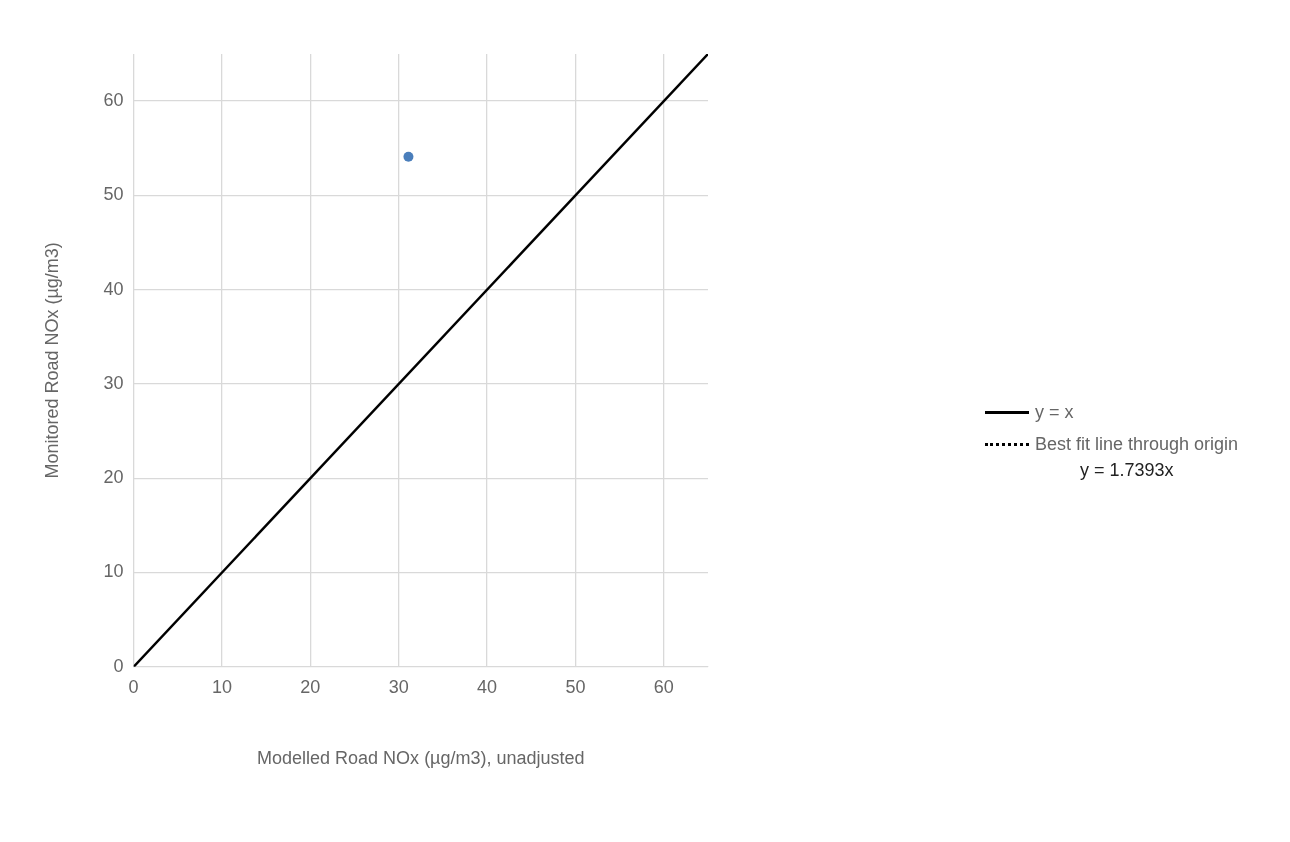 The height and width of the screenshot is (842, 1290). What do you see at coordinates (487, 686) in the screenshot?
I see `x-tick-label: 40` at bounding box center [487, 686].